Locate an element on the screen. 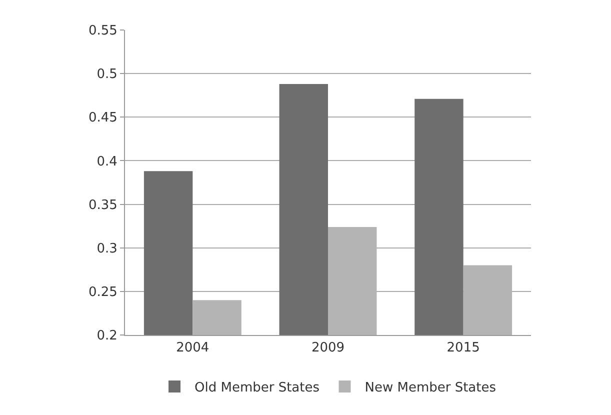  legend-label: New Member States is located at coordinates (430, 388).